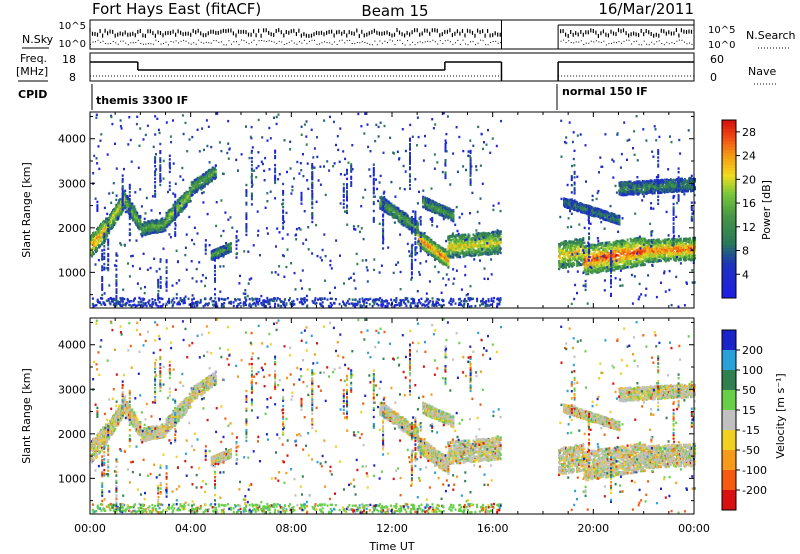 The image size is (800, 554). Describe the element at coordinates (391, 33) in the screenshot. I see `nsky-trace` at that location.